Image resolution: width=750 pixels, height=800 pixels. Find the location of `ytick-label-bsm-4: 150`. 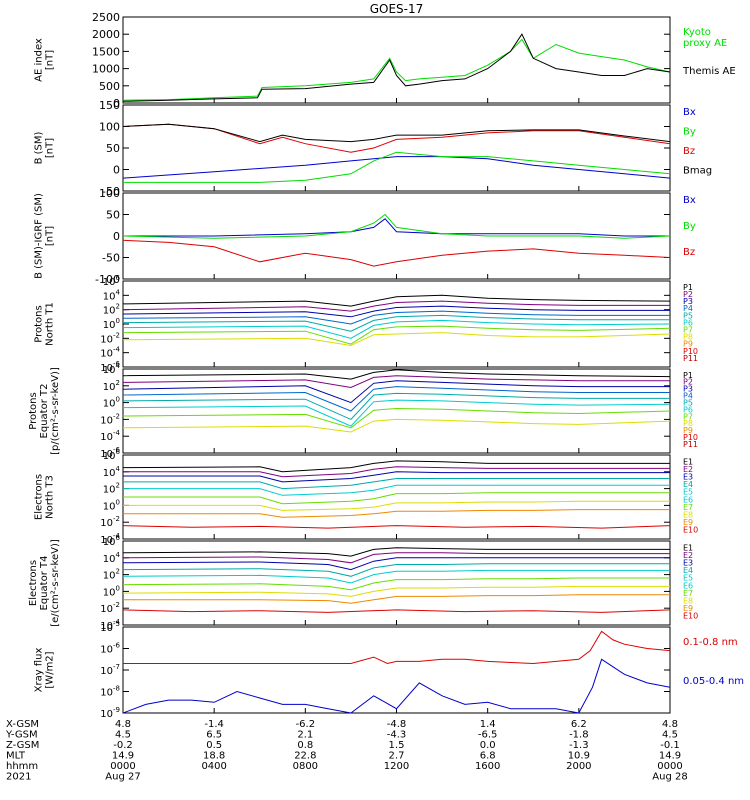

ytick-label-bsm-4: 150 is located at coordinates (109, 105).